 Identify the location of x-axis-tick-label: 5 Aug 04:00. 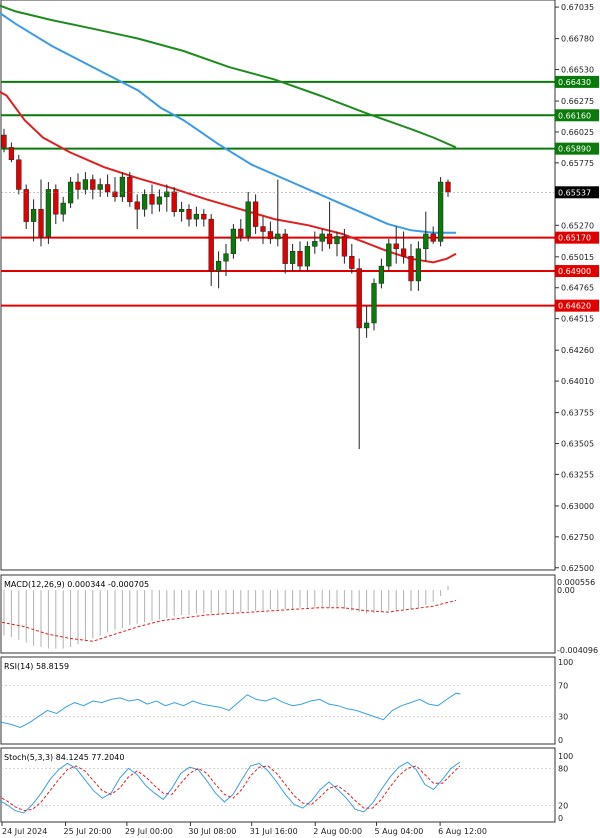
(399, 831).